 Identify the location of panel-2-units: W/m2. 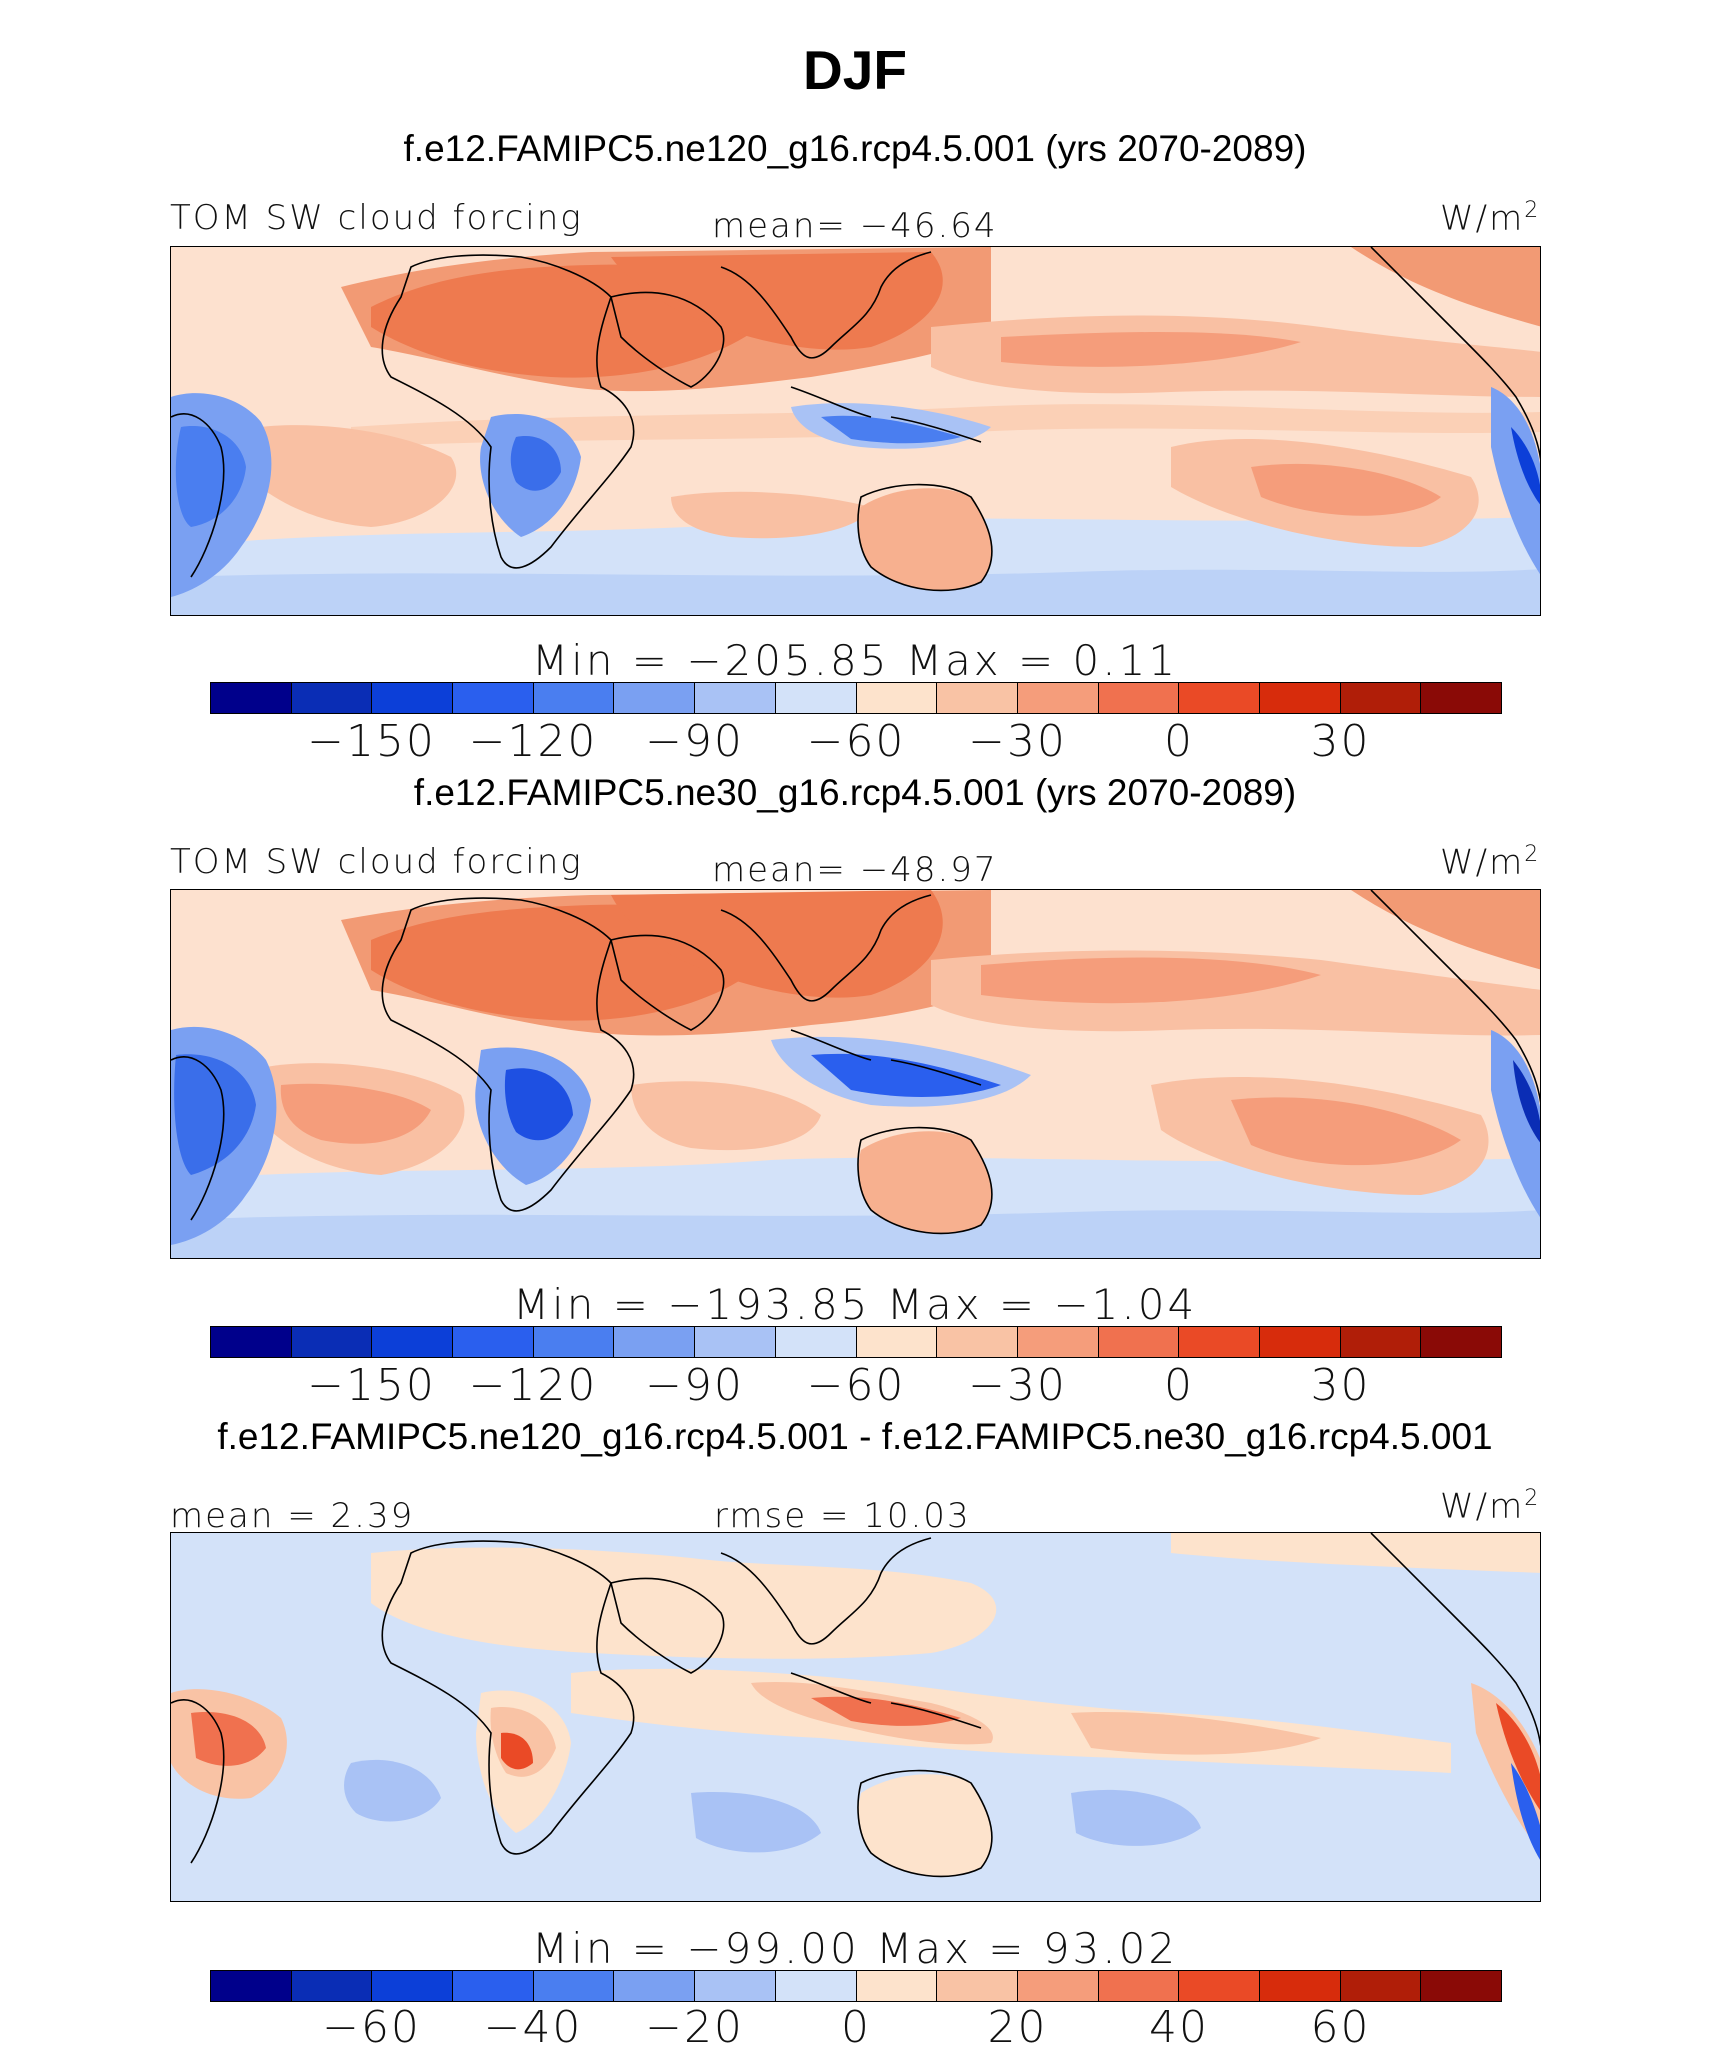
(1490, 862).